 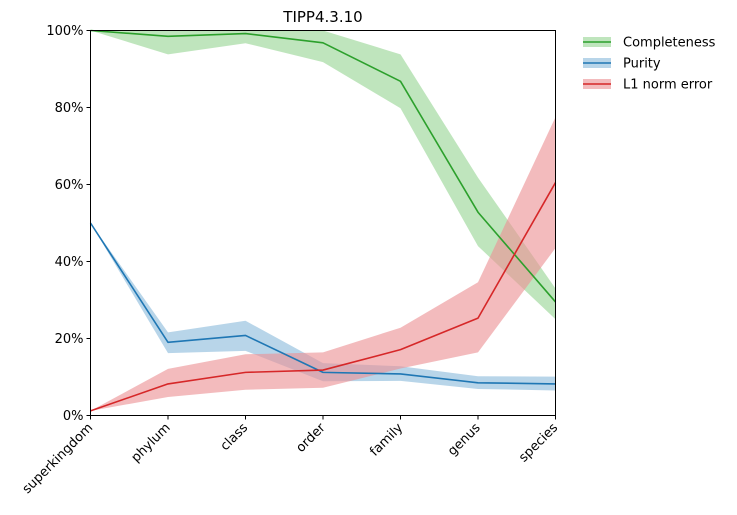 What do you see at coordinates (69, 185) in the screenshot?
I see `y-tick-label: 60%` at bounding box center [69, 185].